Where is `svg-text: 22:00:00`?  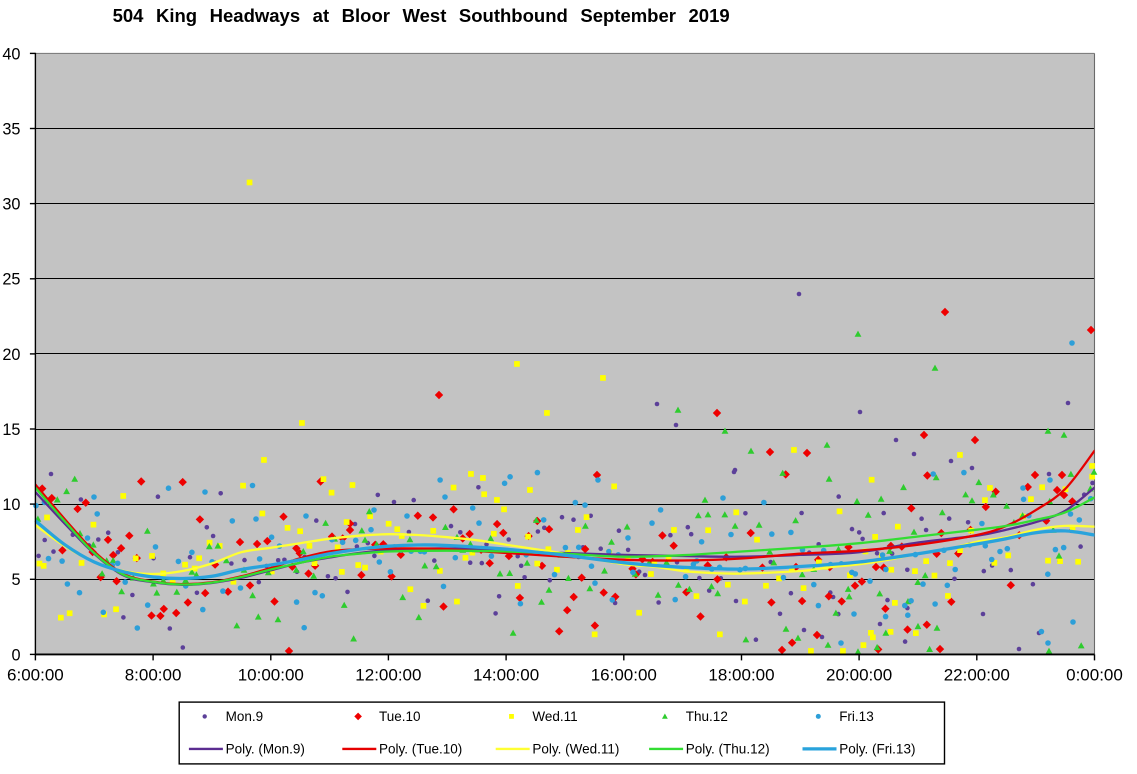
svg-text: 22:00:00 is located at coordinates (977, 675).